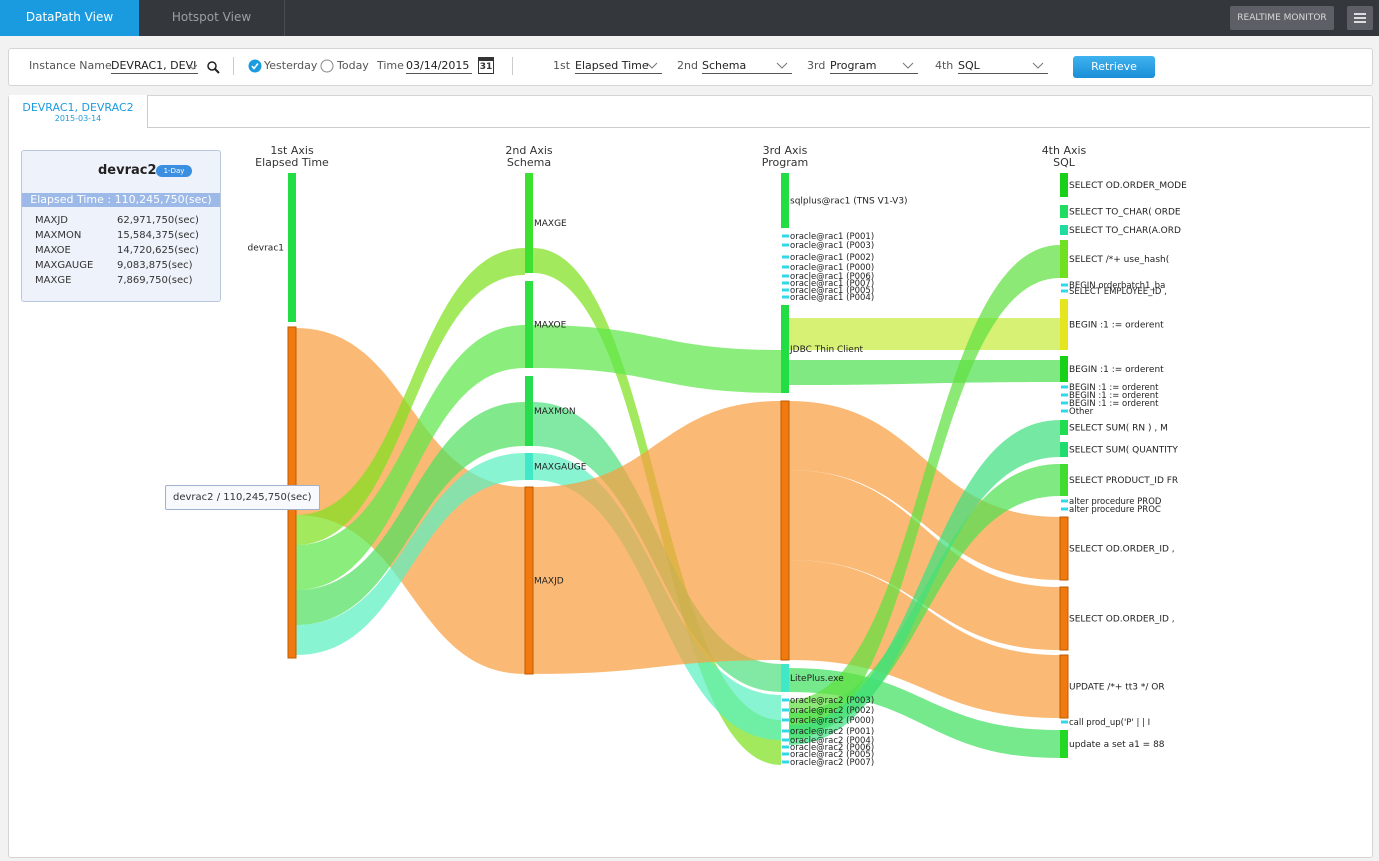 This screenshot has height=861, width=1379. I want to click on node-label: oracle@rac2 (P005), so click(832, 755).